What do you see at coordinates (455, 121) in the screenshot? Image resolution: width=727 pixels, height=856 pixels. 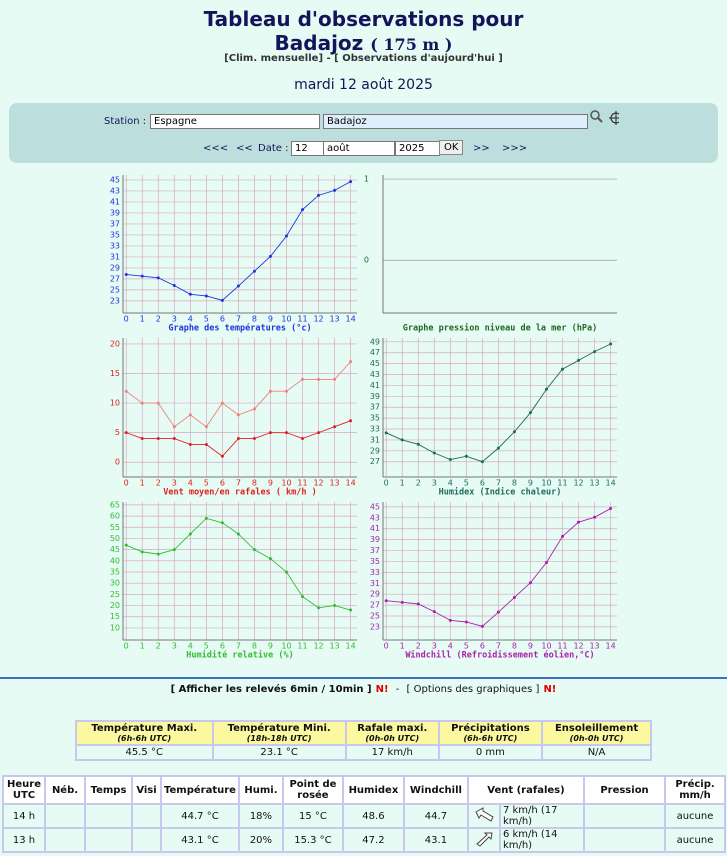 I see `city-select: Badajoz` at bounding box center [455, 121].